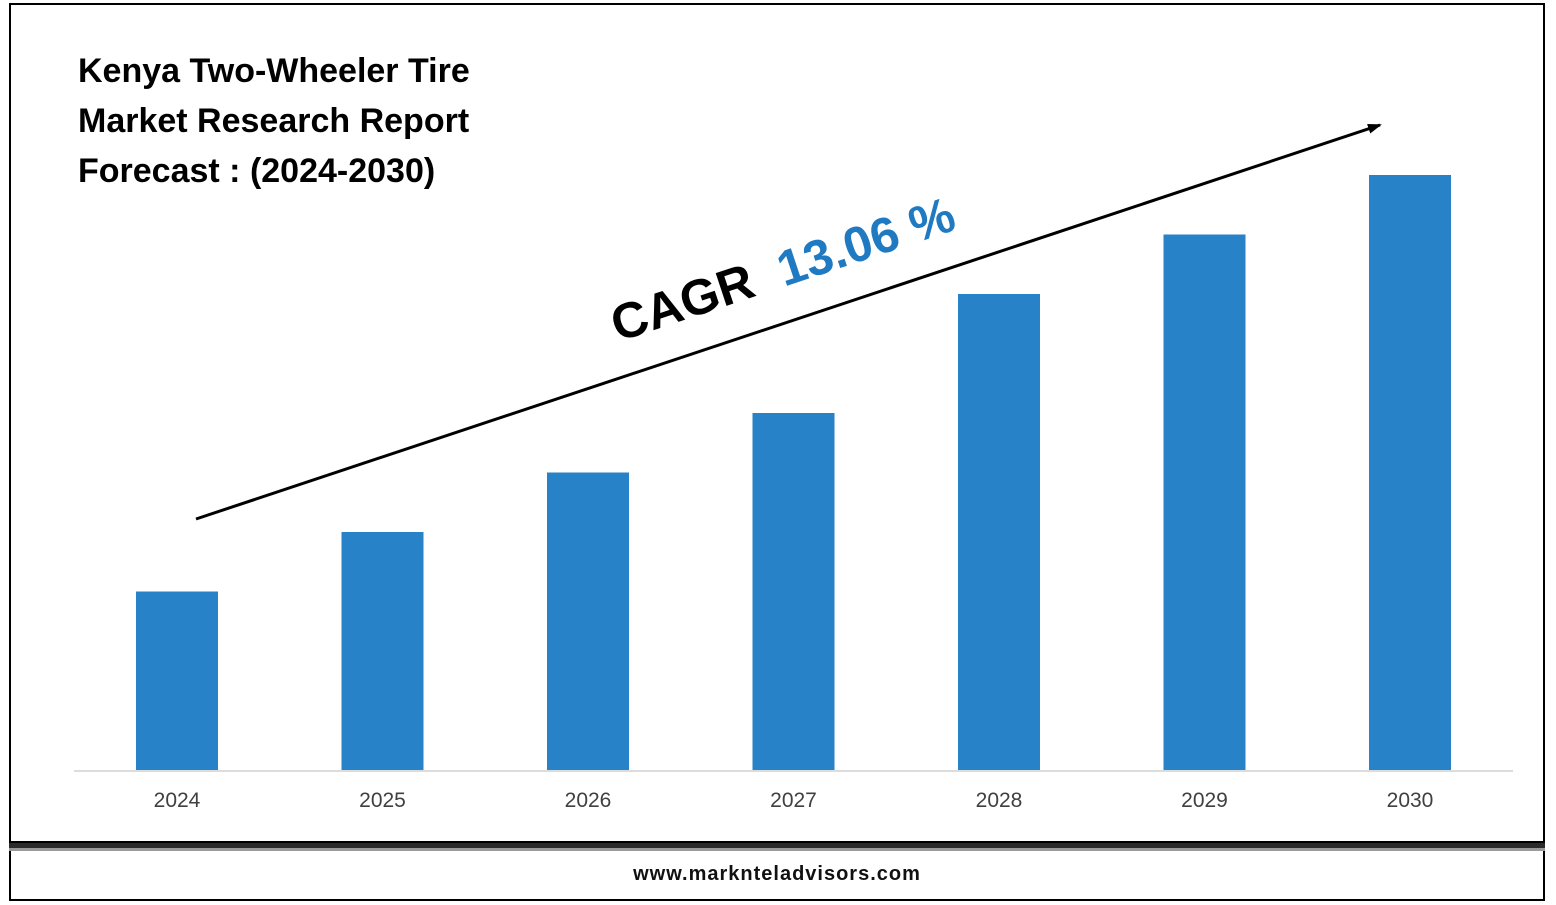  I want to click on x-tick-label-2029: 2029, so click(1204, 800).